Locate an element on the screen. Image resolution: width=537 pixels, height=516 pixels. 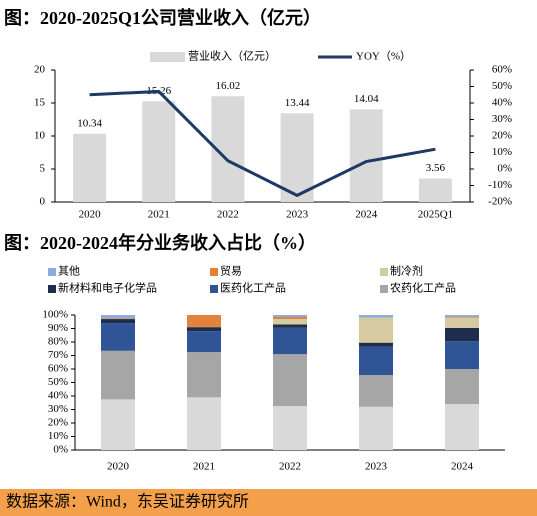
x-tick-label: 2025Q1 is located at coordinates (435, 215).